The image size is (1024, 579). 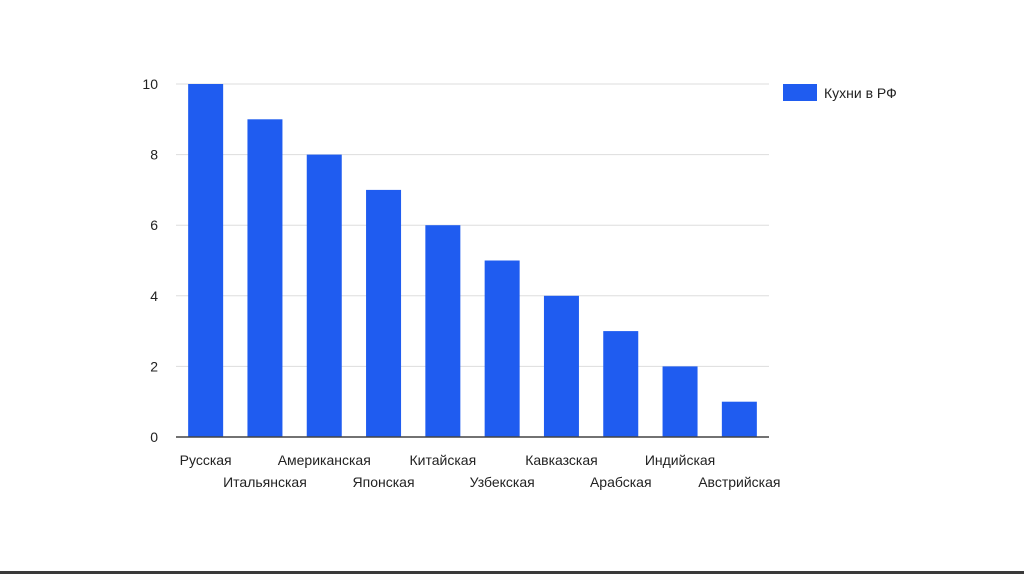 I want to click on legend-swatch, so click(x=800, y=92).